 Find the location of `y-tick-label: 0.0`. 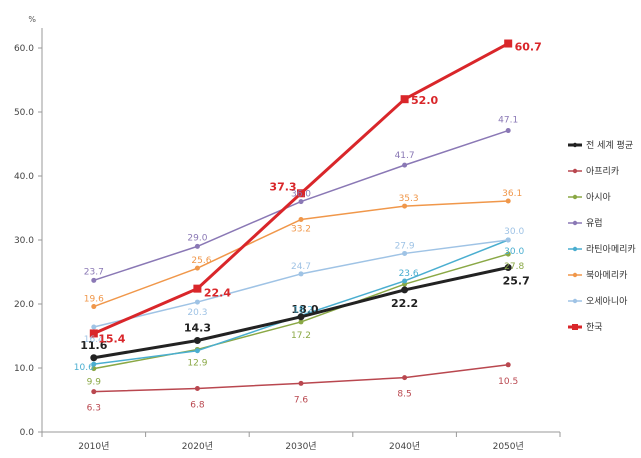

y-tick-label: 0.0 is located at coordinates (27, 433).